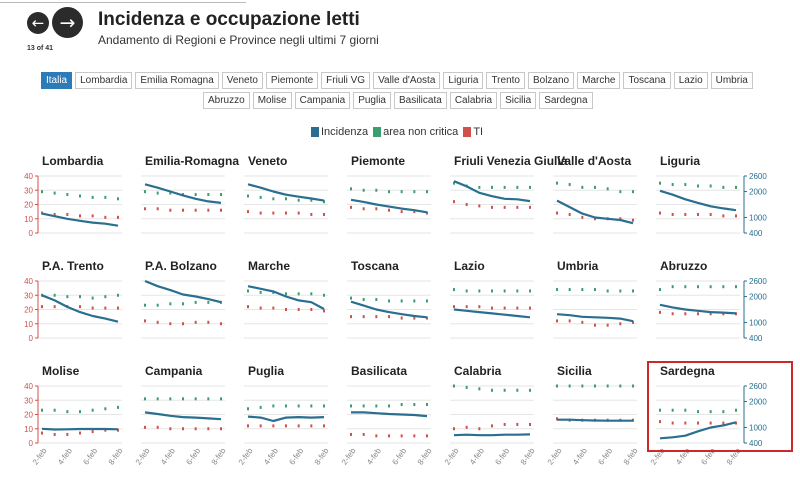 This screenshot has height=483, width=800. What do you see at coordinates (292, 80) in the screenshot?
I see `tab-piemonte: Piemonte` at bounding box center [292, 80].